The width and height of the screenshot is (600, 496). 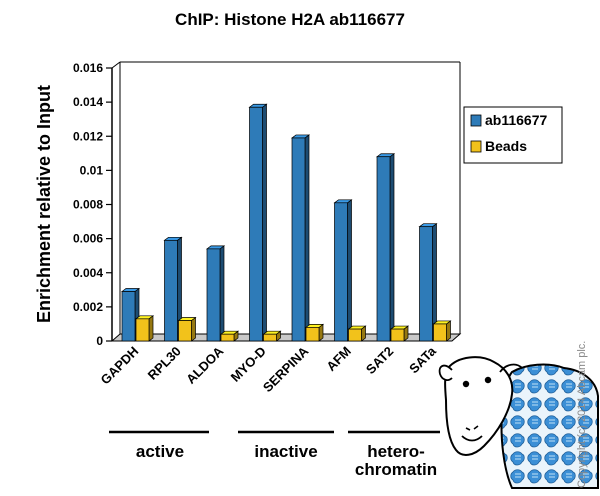 What do you see at coordinates (472, 428) in the screenshot?
I see `sheep-nostrils` at bounding box center [472, 428].